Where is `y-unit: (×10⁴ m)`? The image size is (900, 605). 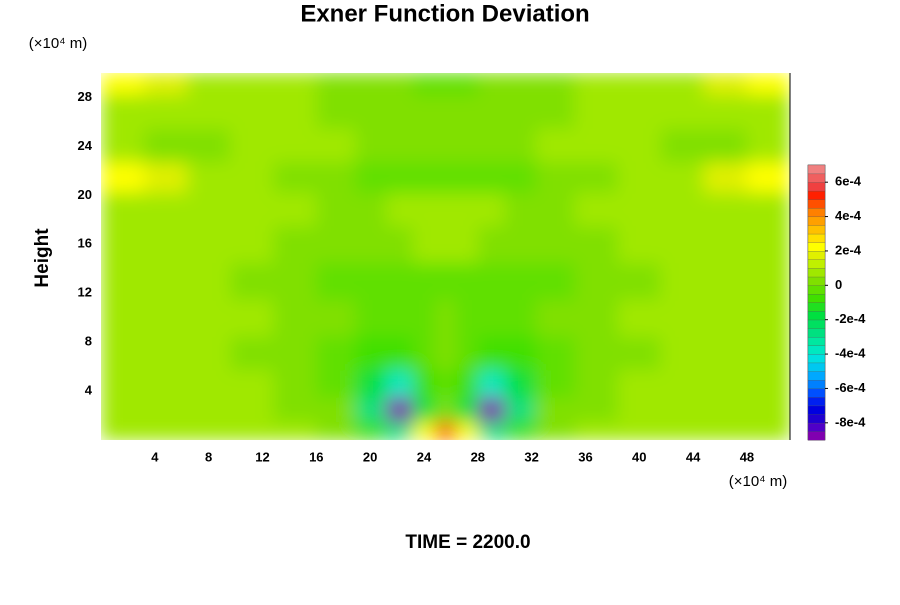 y-unit: (×10⁴ m) is located at coordinates (58, 43).